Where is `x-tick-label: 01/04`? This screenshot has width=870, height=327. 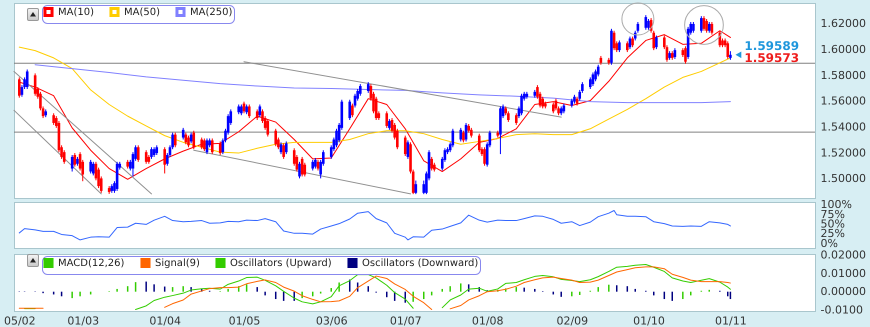
x-tick-label: 01/04 is located at coordinates (165, 320).